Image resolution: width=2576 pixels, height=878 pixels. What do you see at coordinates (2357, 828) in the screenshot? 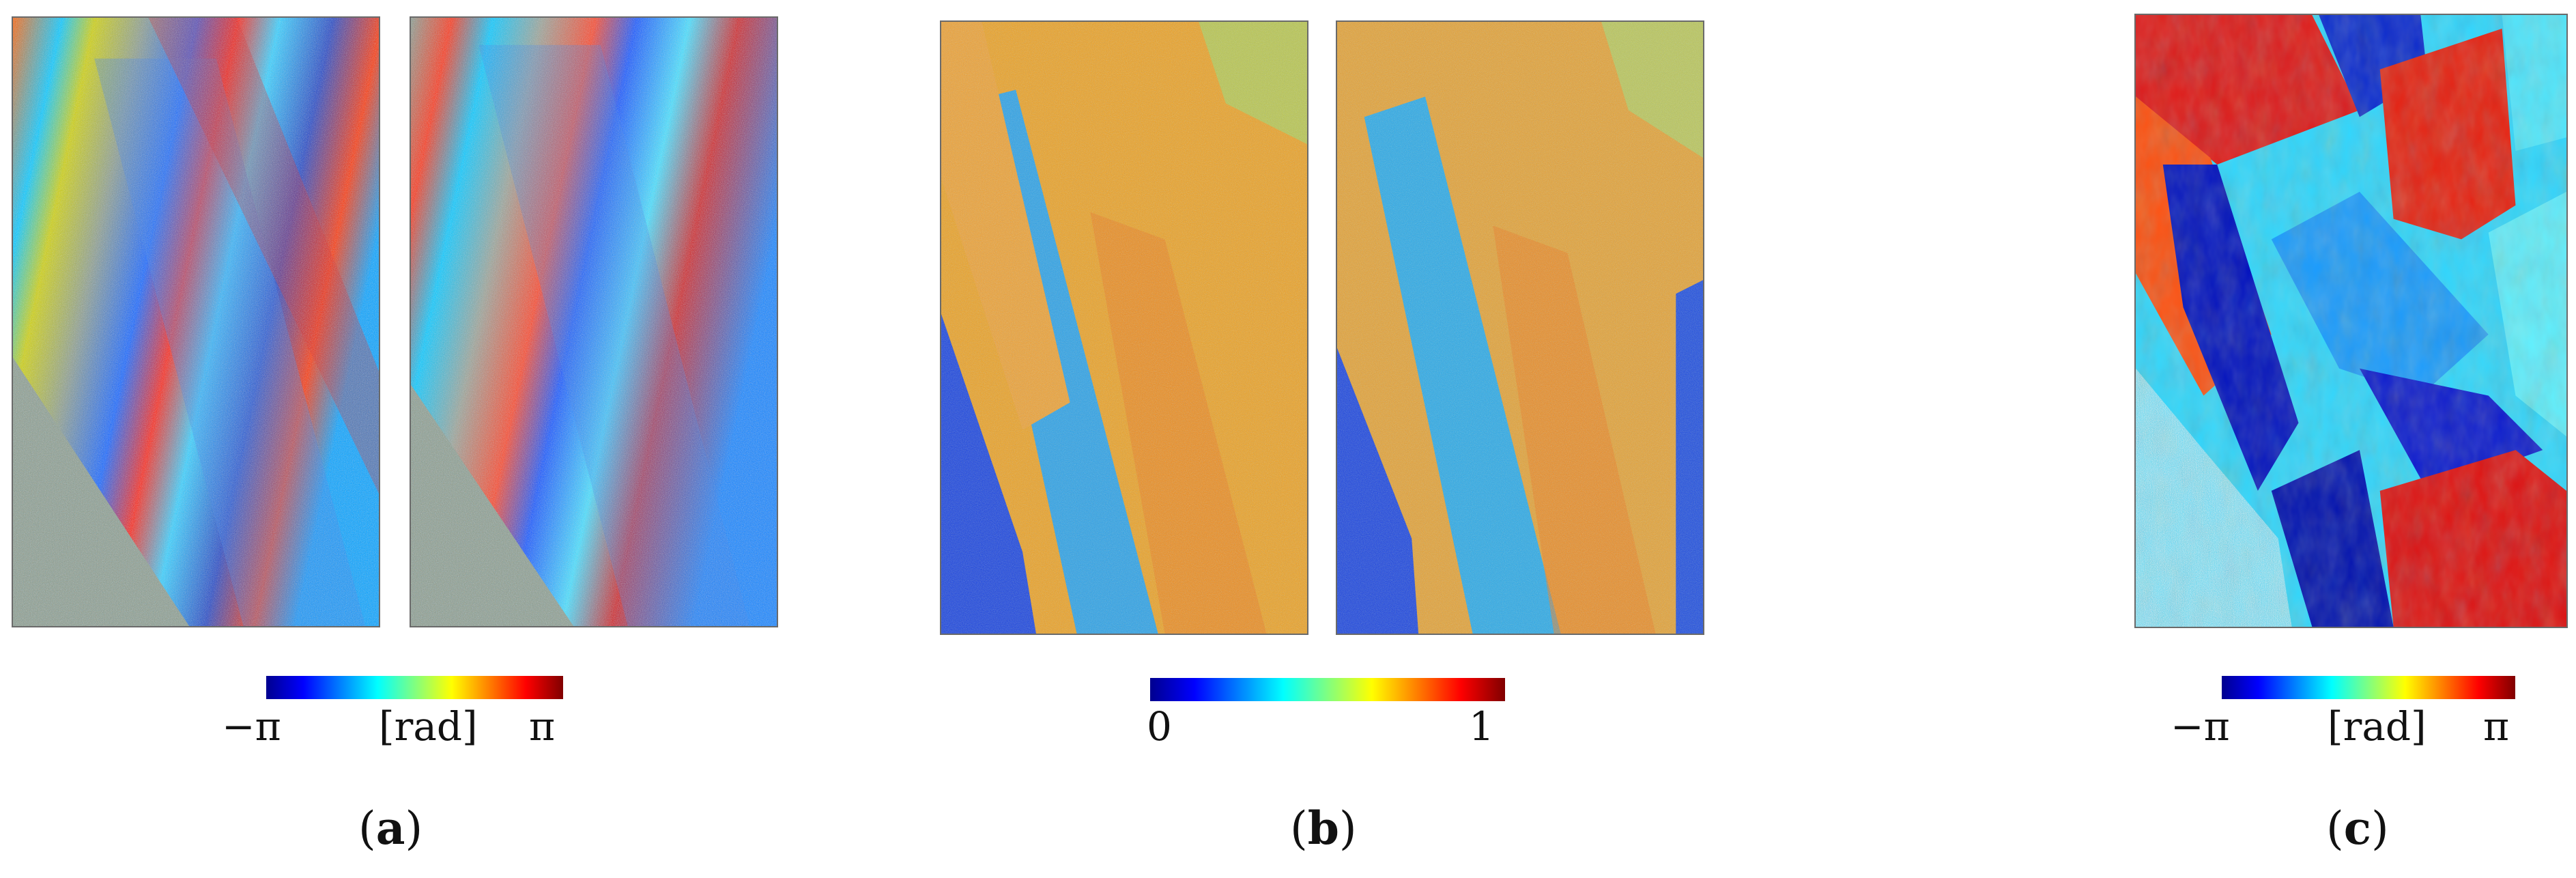
I see `caption-c: (c)` at bounding box center [2357, 828].